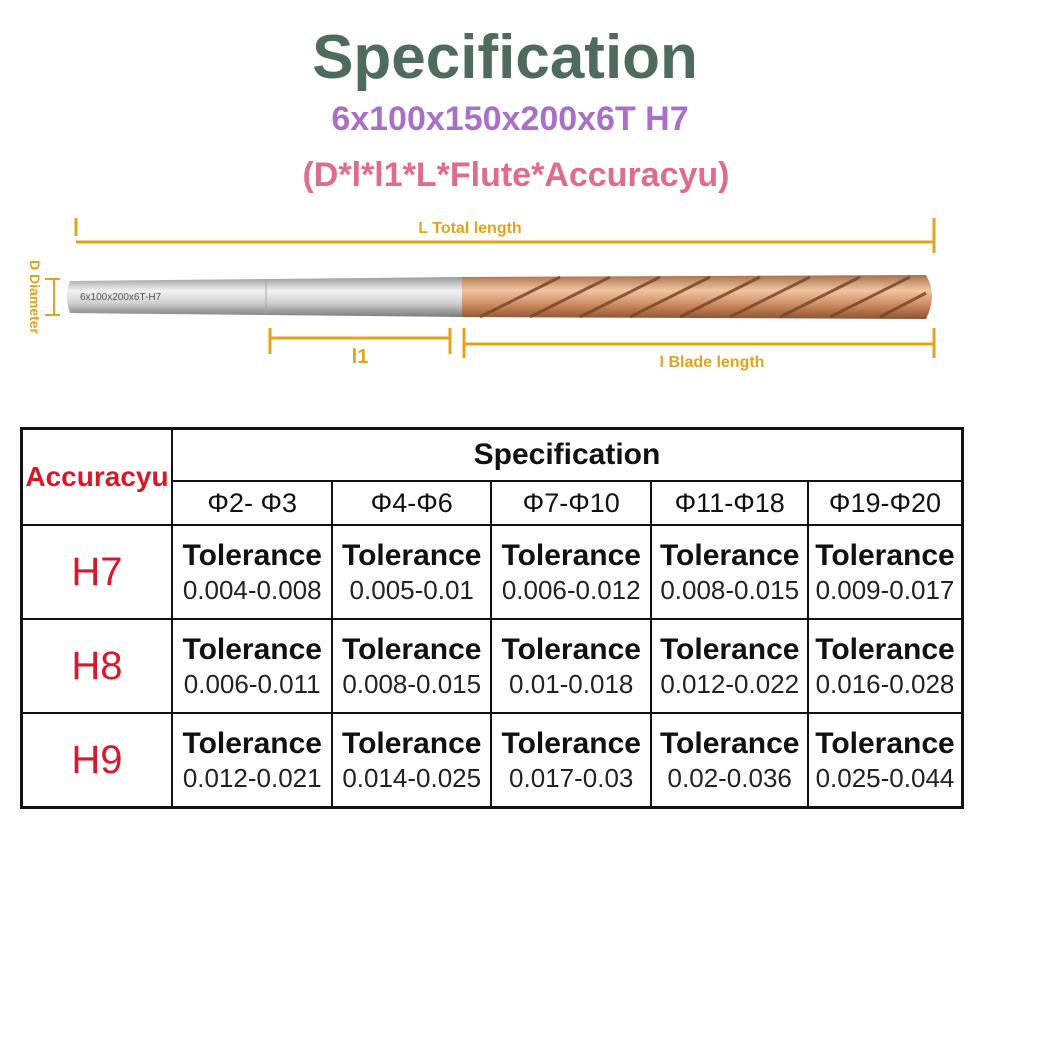 The width and height of the screenshot is (1040, 1040). I want to click on tolerance-cell: Tolerance 0.009-0.017, so click(885, 572).